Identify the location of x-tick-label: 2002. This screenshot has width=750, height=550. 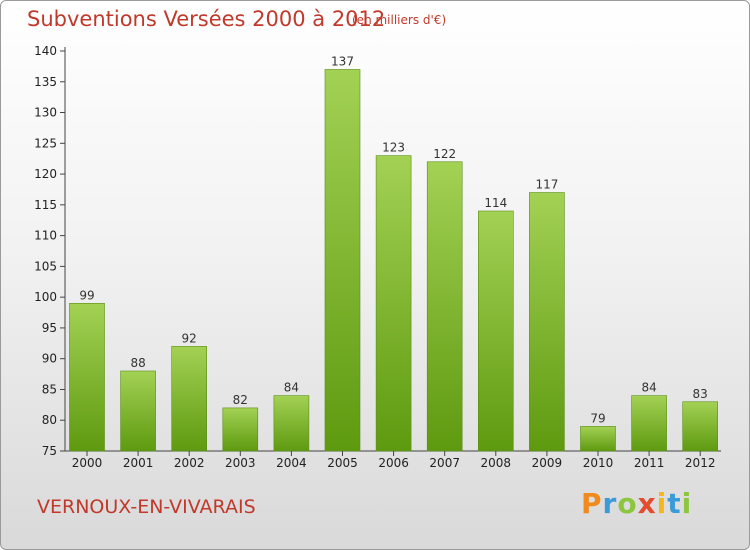
(189, 463).